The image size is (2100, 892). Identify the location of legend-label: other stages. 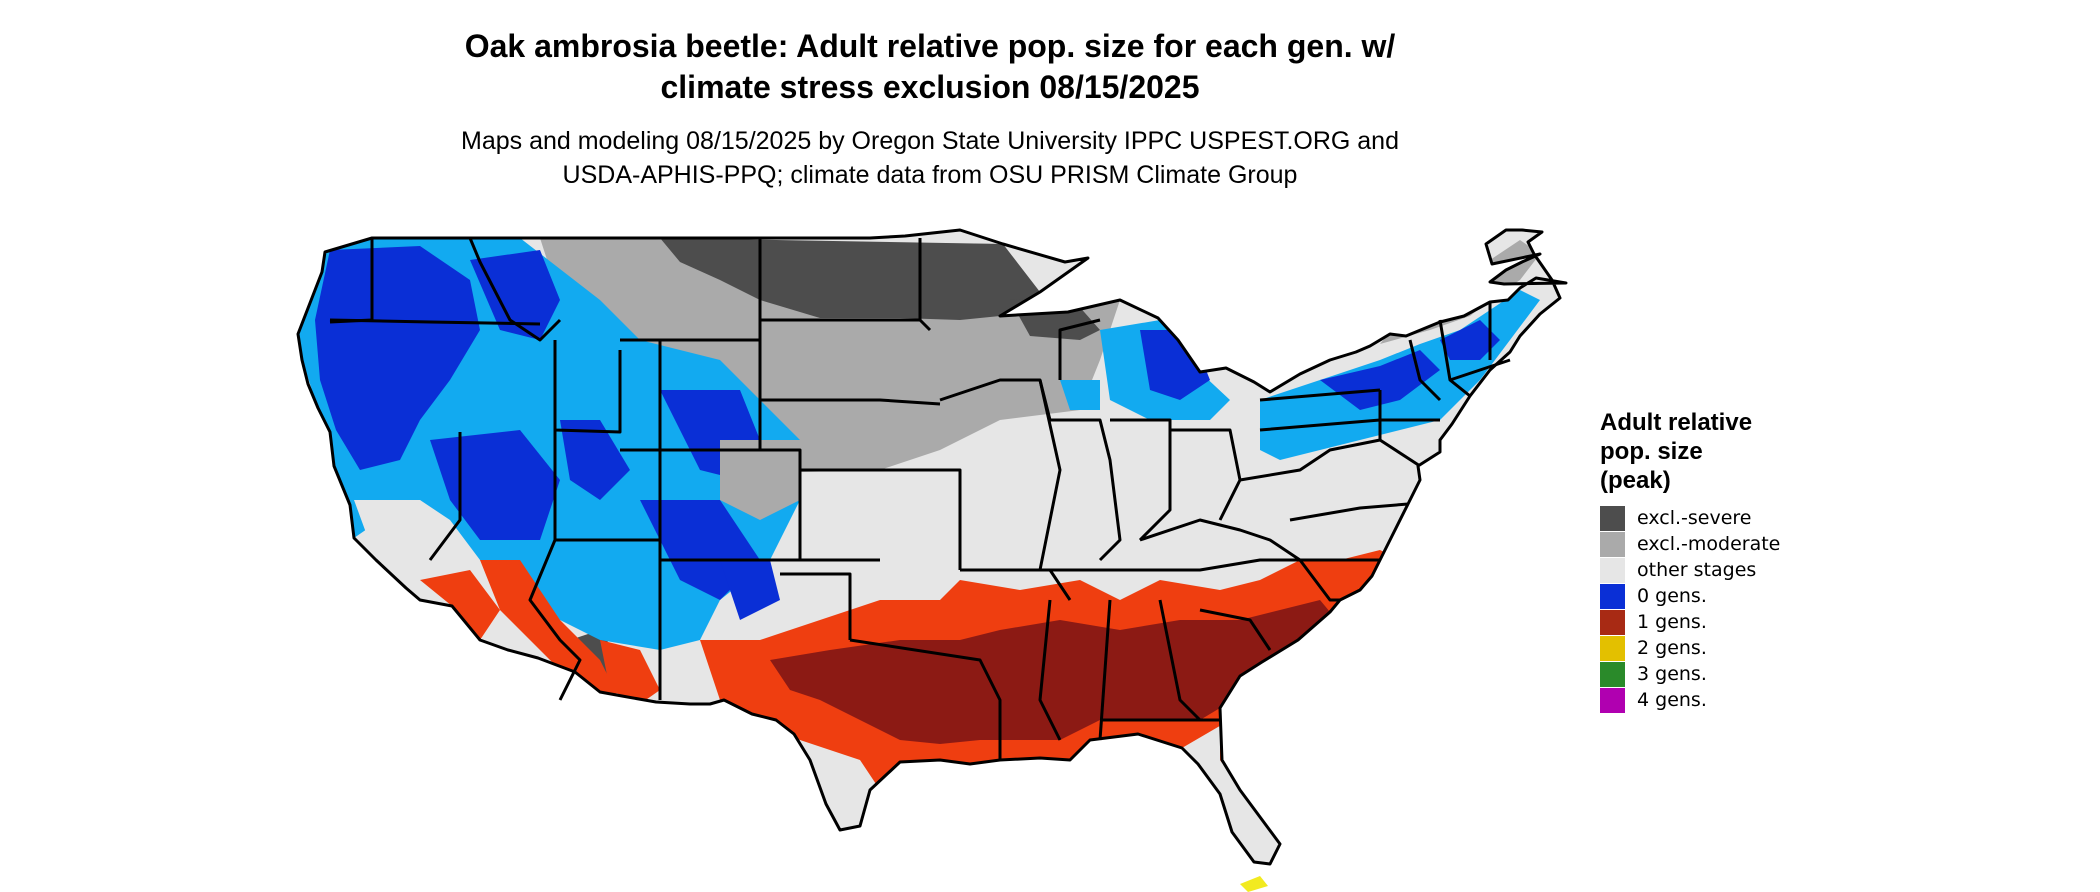
(1697, 570).